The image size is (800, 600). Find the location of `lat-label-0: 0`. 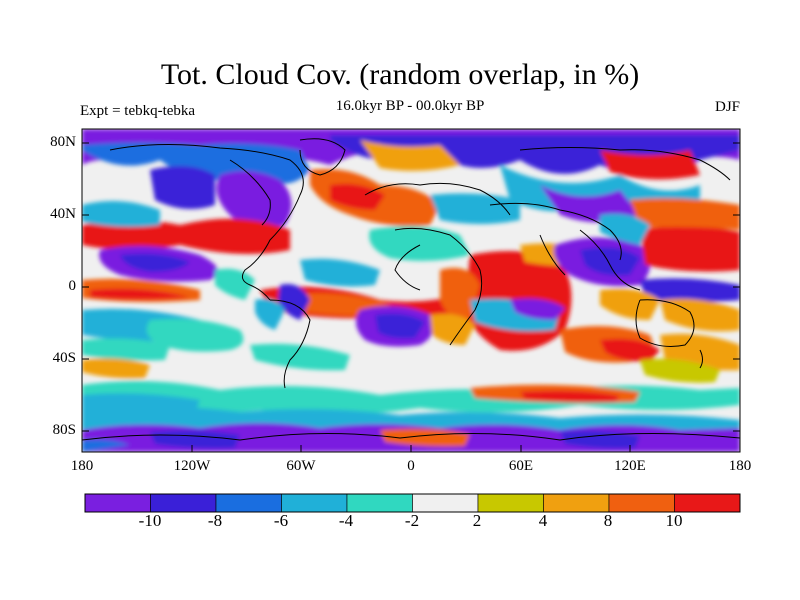

lat-label-0: 0 is located at coordinates (72, 286).